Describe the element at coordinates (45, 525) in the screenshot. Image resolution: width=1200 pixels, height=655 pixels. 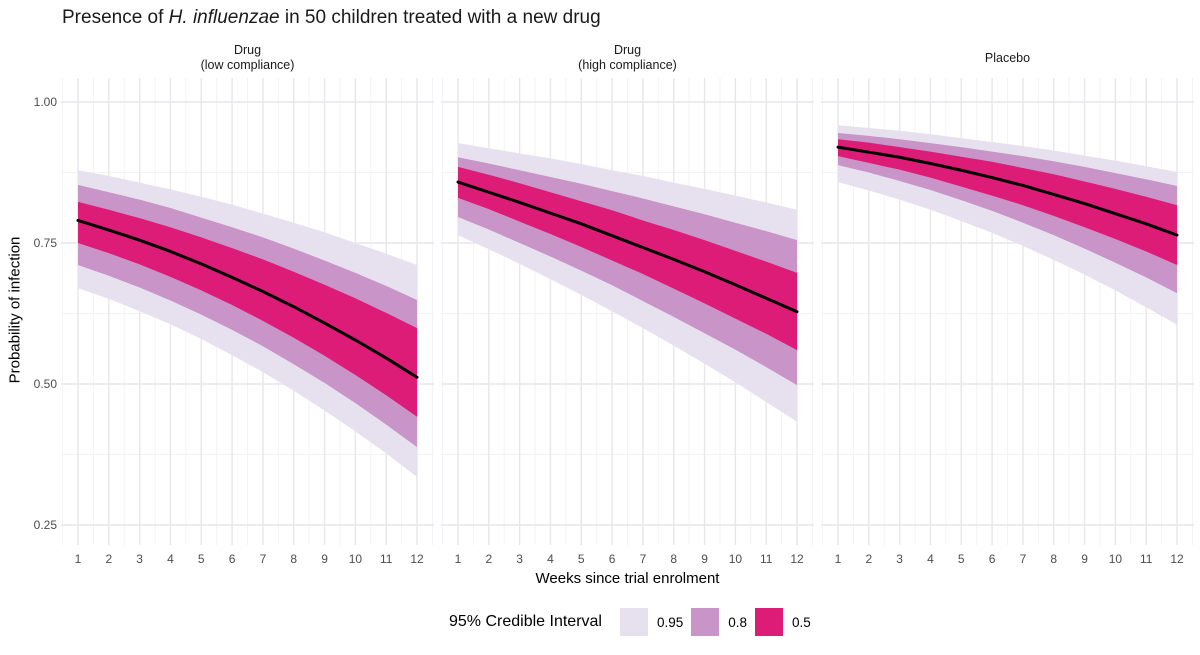
I see `y-tick-label: 0.25` at that location.